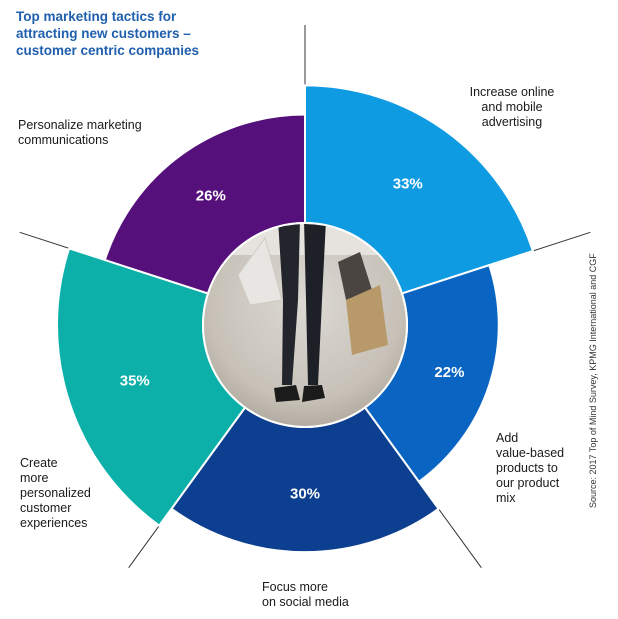 The width and height of the screenshot is (618, 619). What do you see at coordinates (260, 271) in the screenshot?
I see `shopping-bag-icon` at bounding box center [260, 271].